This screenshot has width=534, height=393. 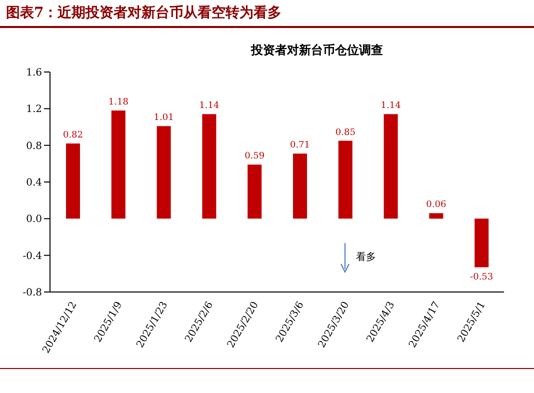 What do you see at coordinates (144, 13) in the screenshot?
I see `chart-title: 图表7：近期投资者对新台币从看空转为看多` at bounding box center [144, 13].